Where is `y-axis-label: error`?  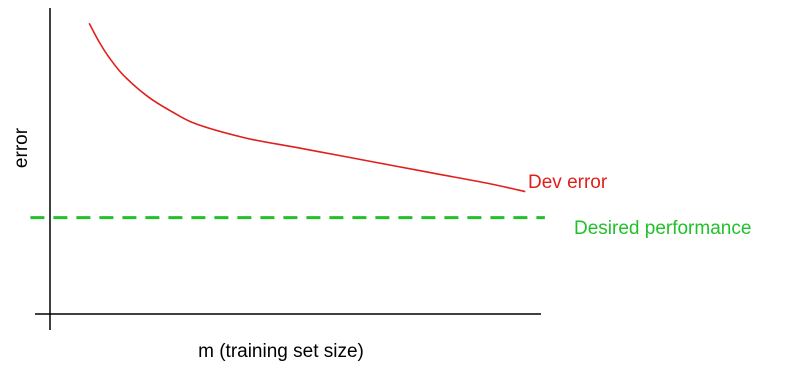 y-axis-label: error is located at coordinates (21, 147).